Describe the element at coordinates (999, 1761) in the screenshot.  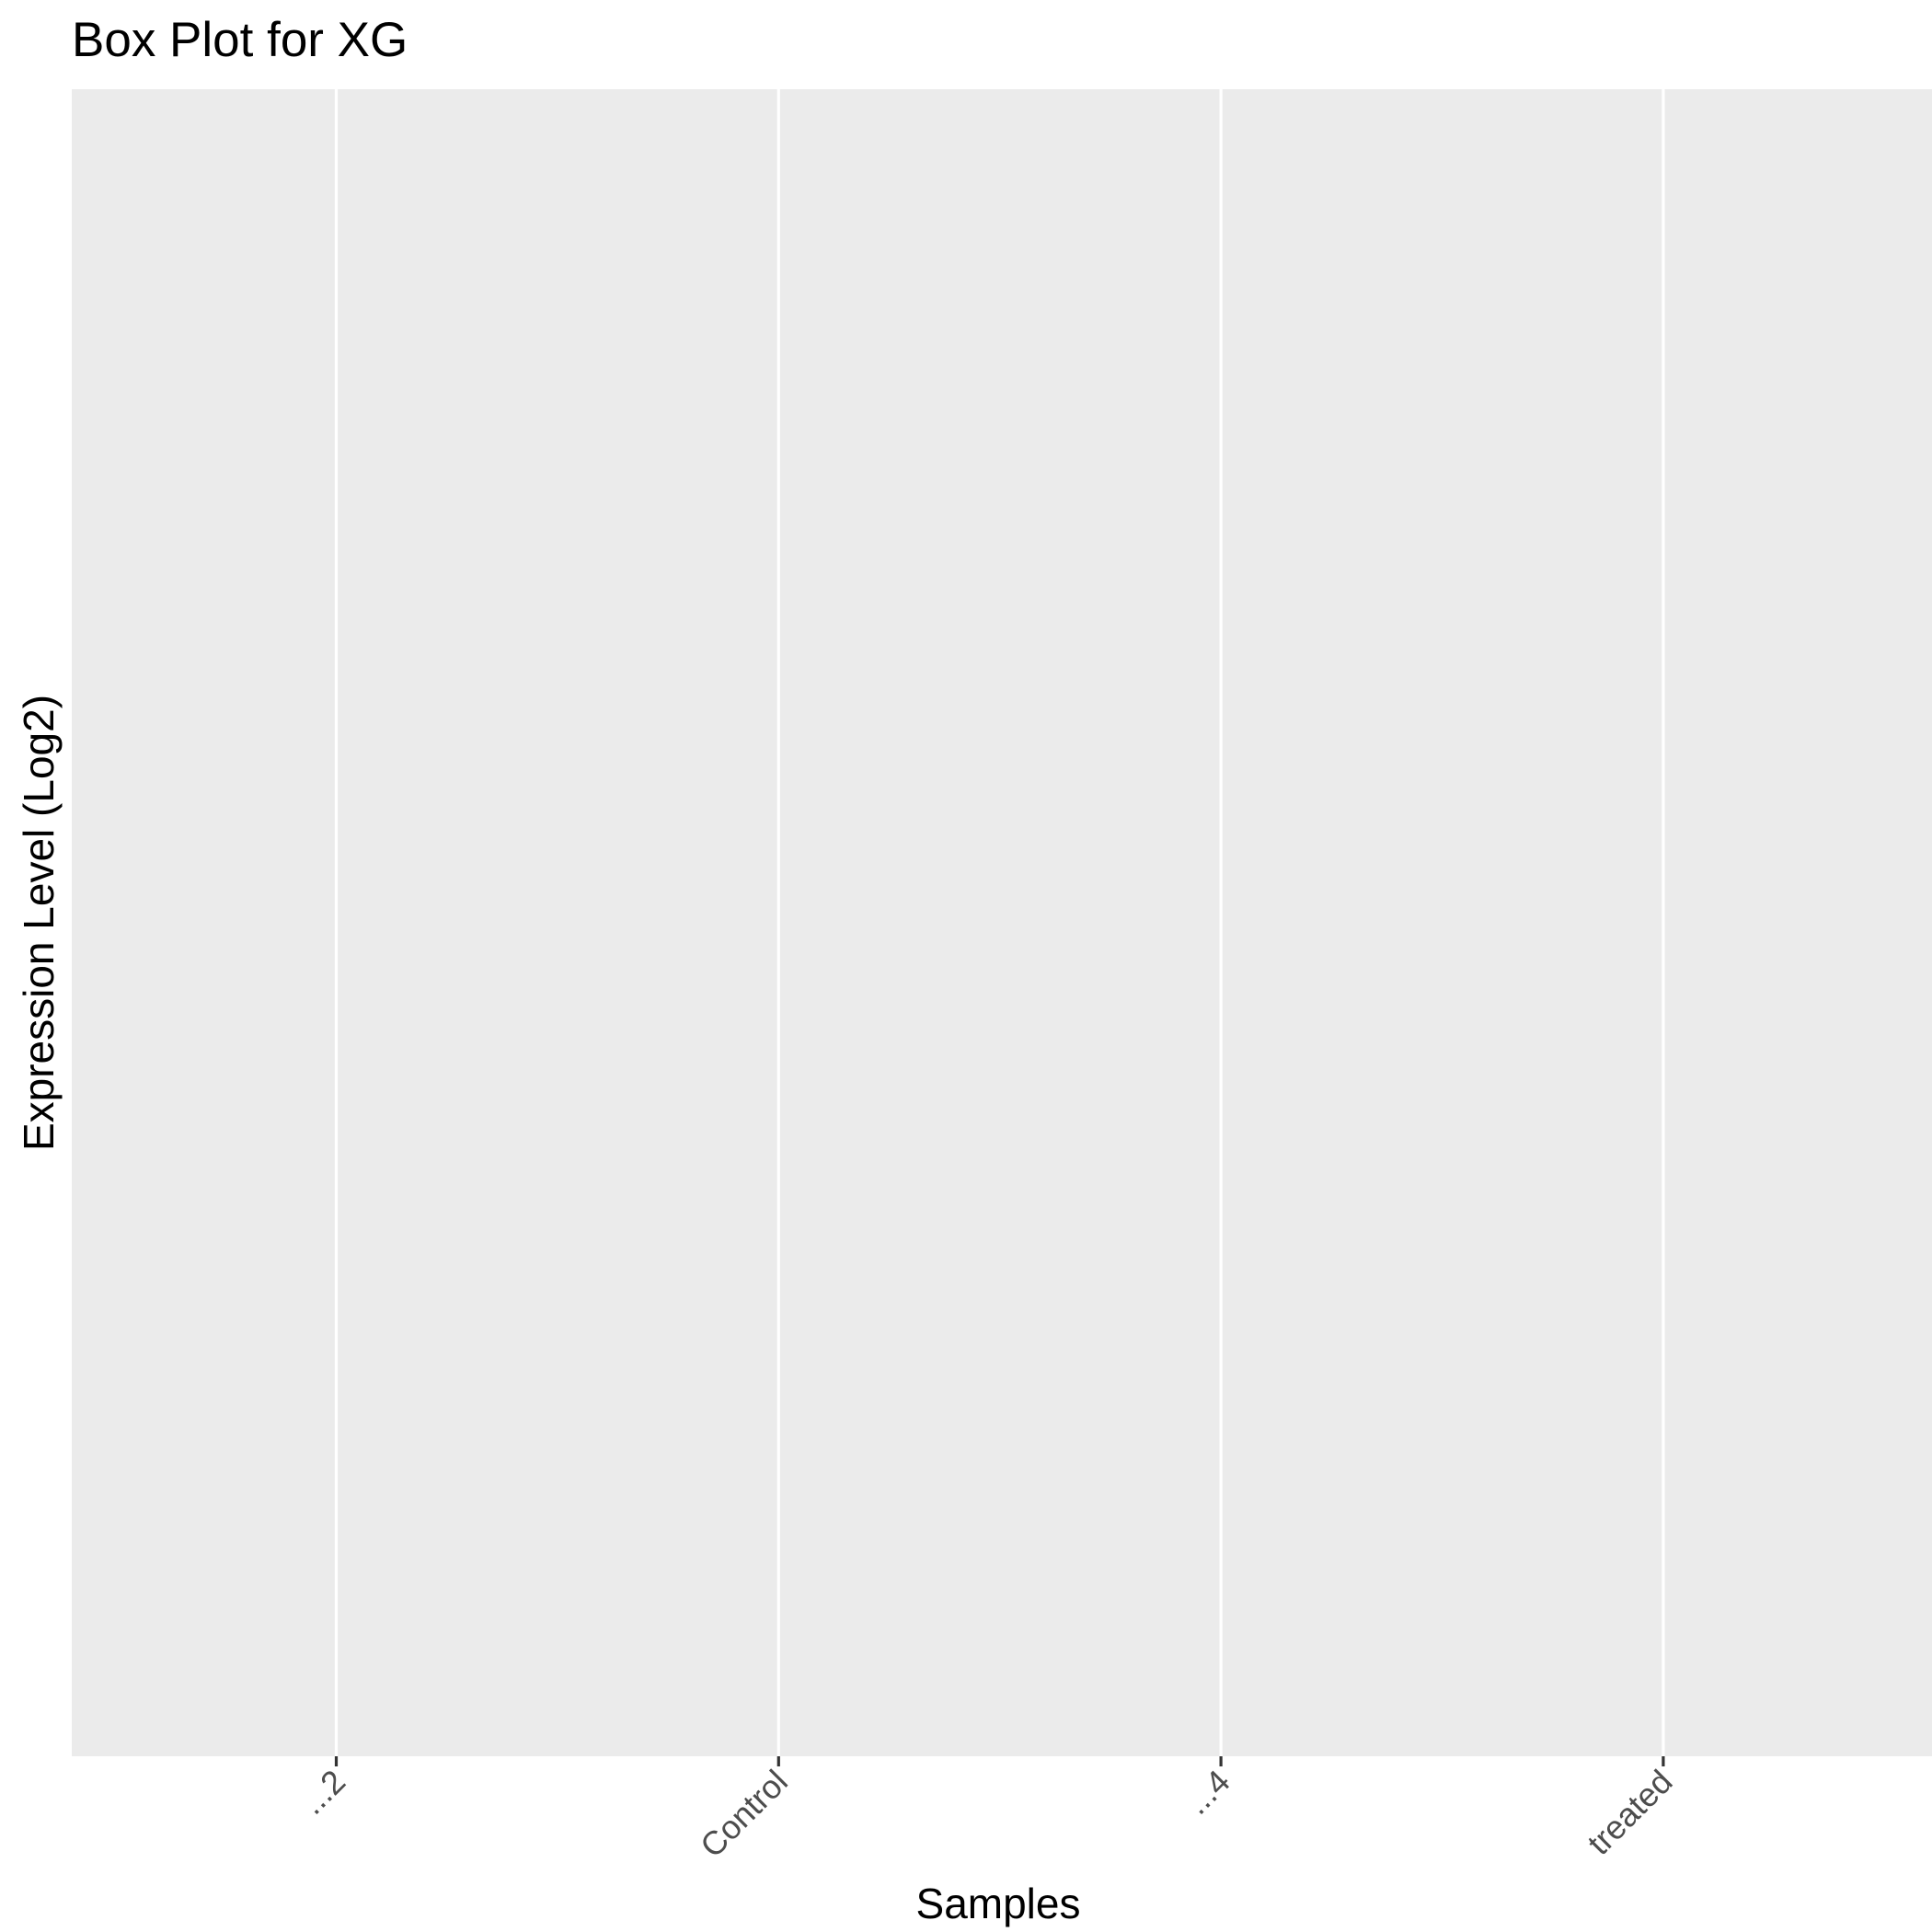
I see `x-tick-marks` at that location.